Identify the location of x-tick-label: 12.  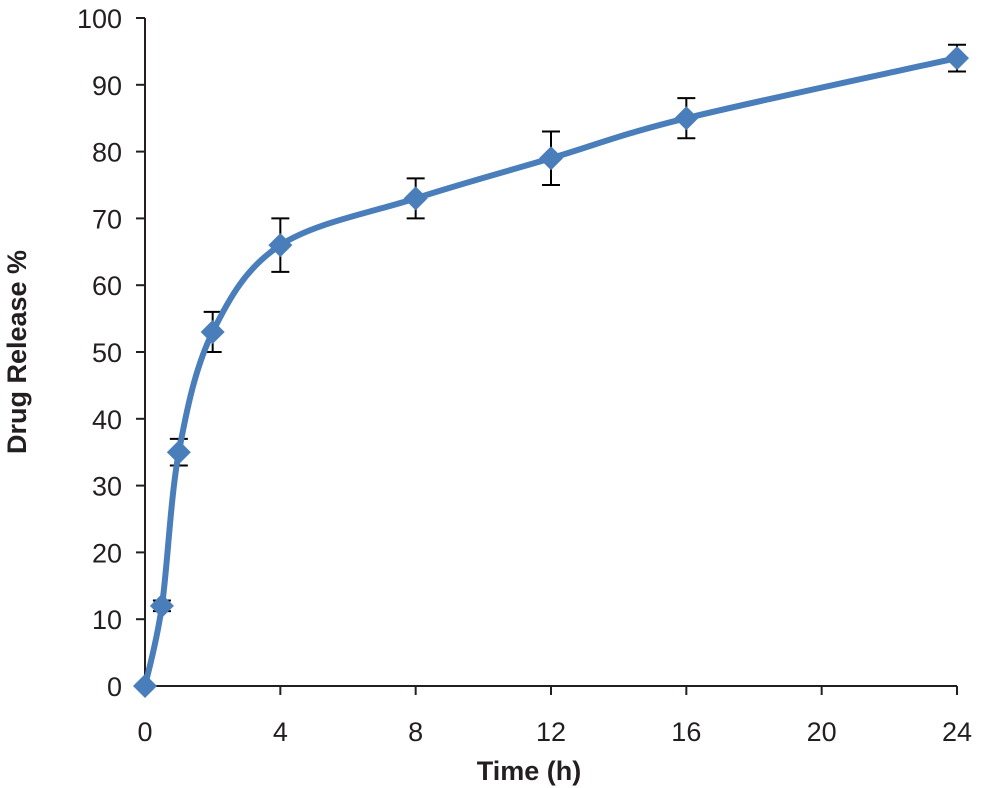
(551, 732).